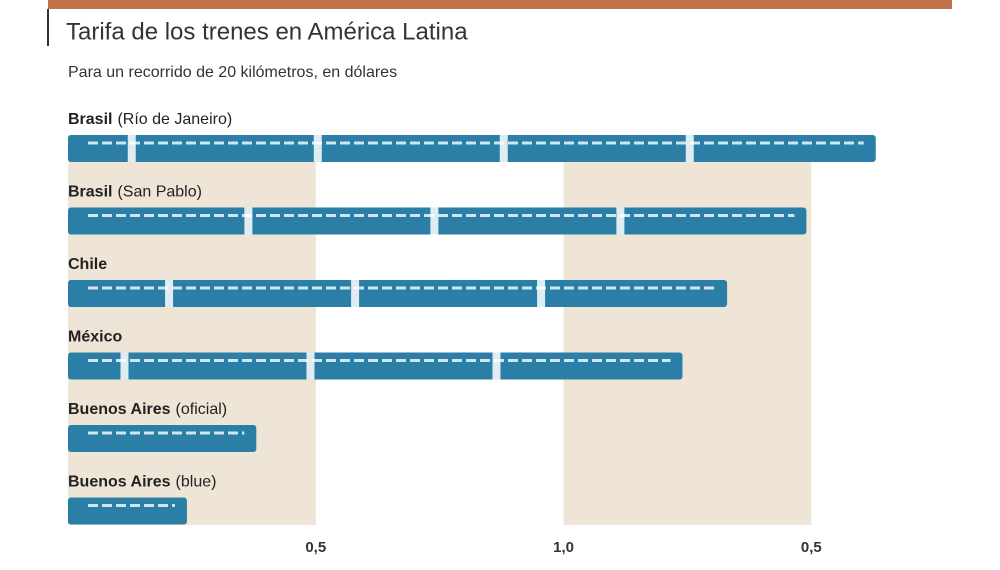 Image resolution: width=1000 pixels, height=570 pixels. What do you see at coordinates (159, 192) in the screenshot?
I see `category-detail: (San Pablo)` at bounding box center [159, 192].